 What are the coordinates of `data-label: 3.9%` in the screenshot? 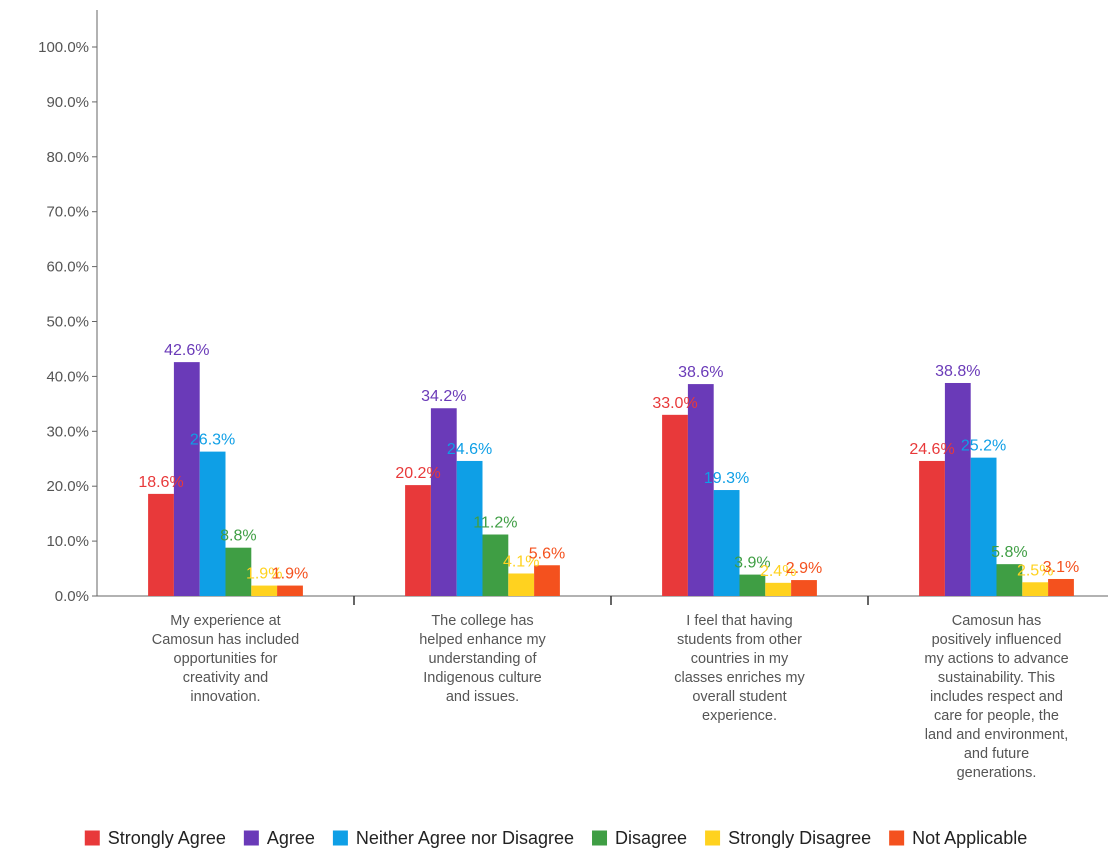 It's located at (752, 563).